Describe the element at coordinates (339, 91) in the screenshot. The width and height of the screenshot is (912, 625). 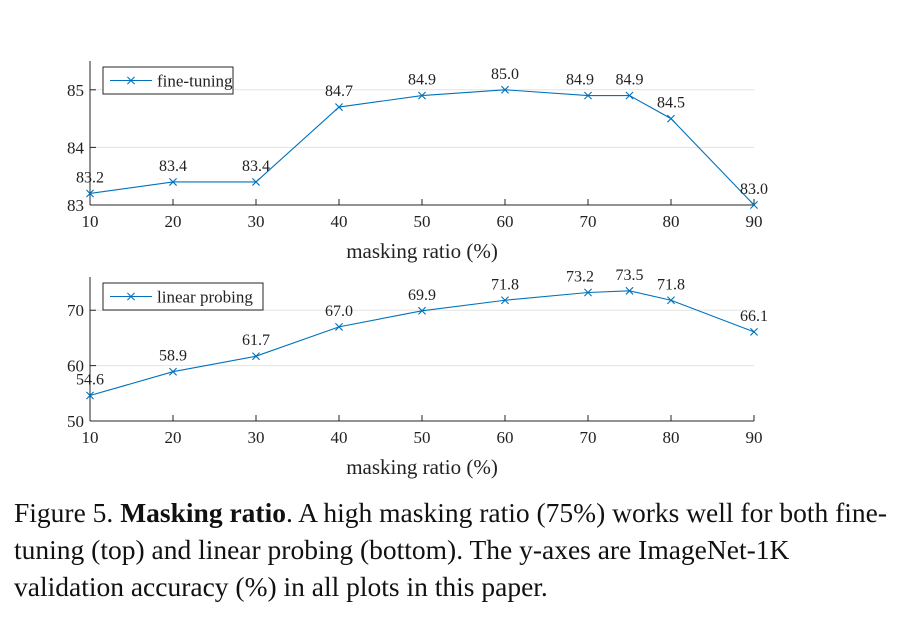
I see `data-label: 84.7` at that location.